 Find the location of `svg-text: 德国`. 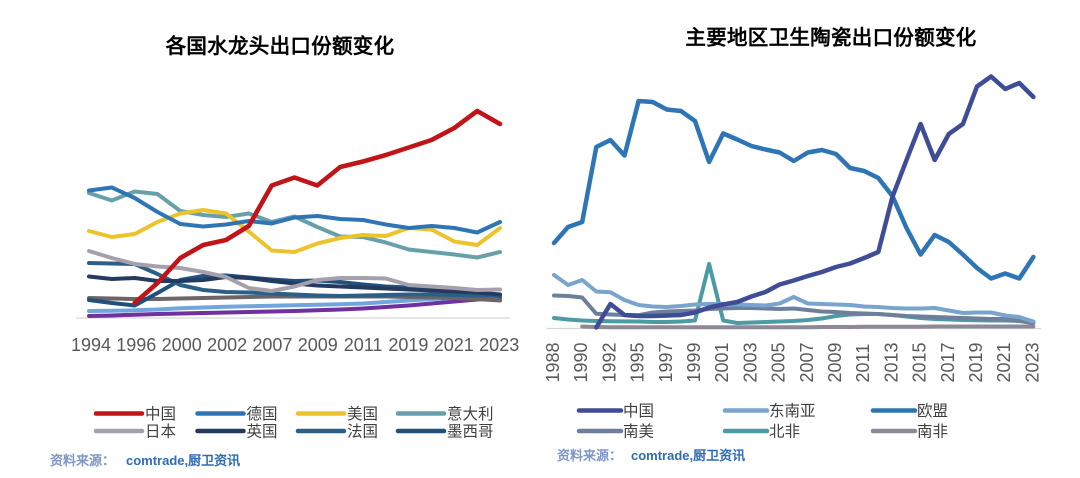

svg-text: 德国 is located at coordinates (262, 414).